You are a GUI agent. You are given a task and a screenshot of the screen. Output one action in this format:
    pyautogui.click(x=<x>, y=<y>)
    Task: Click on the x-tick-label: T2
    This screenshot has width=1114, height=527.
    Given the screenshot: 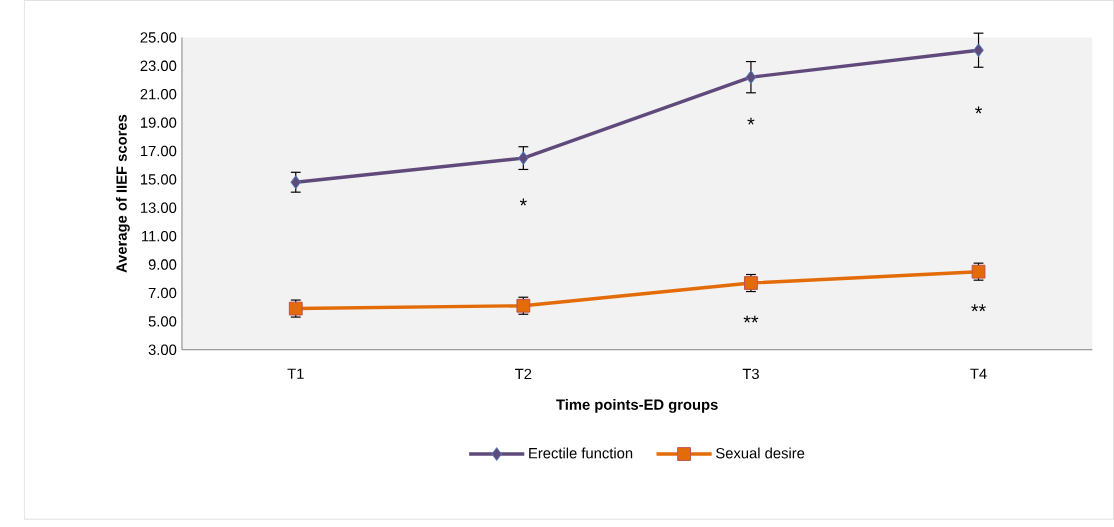 What is the action you would take?
    pyautogui.click(x=523, y=373)
    